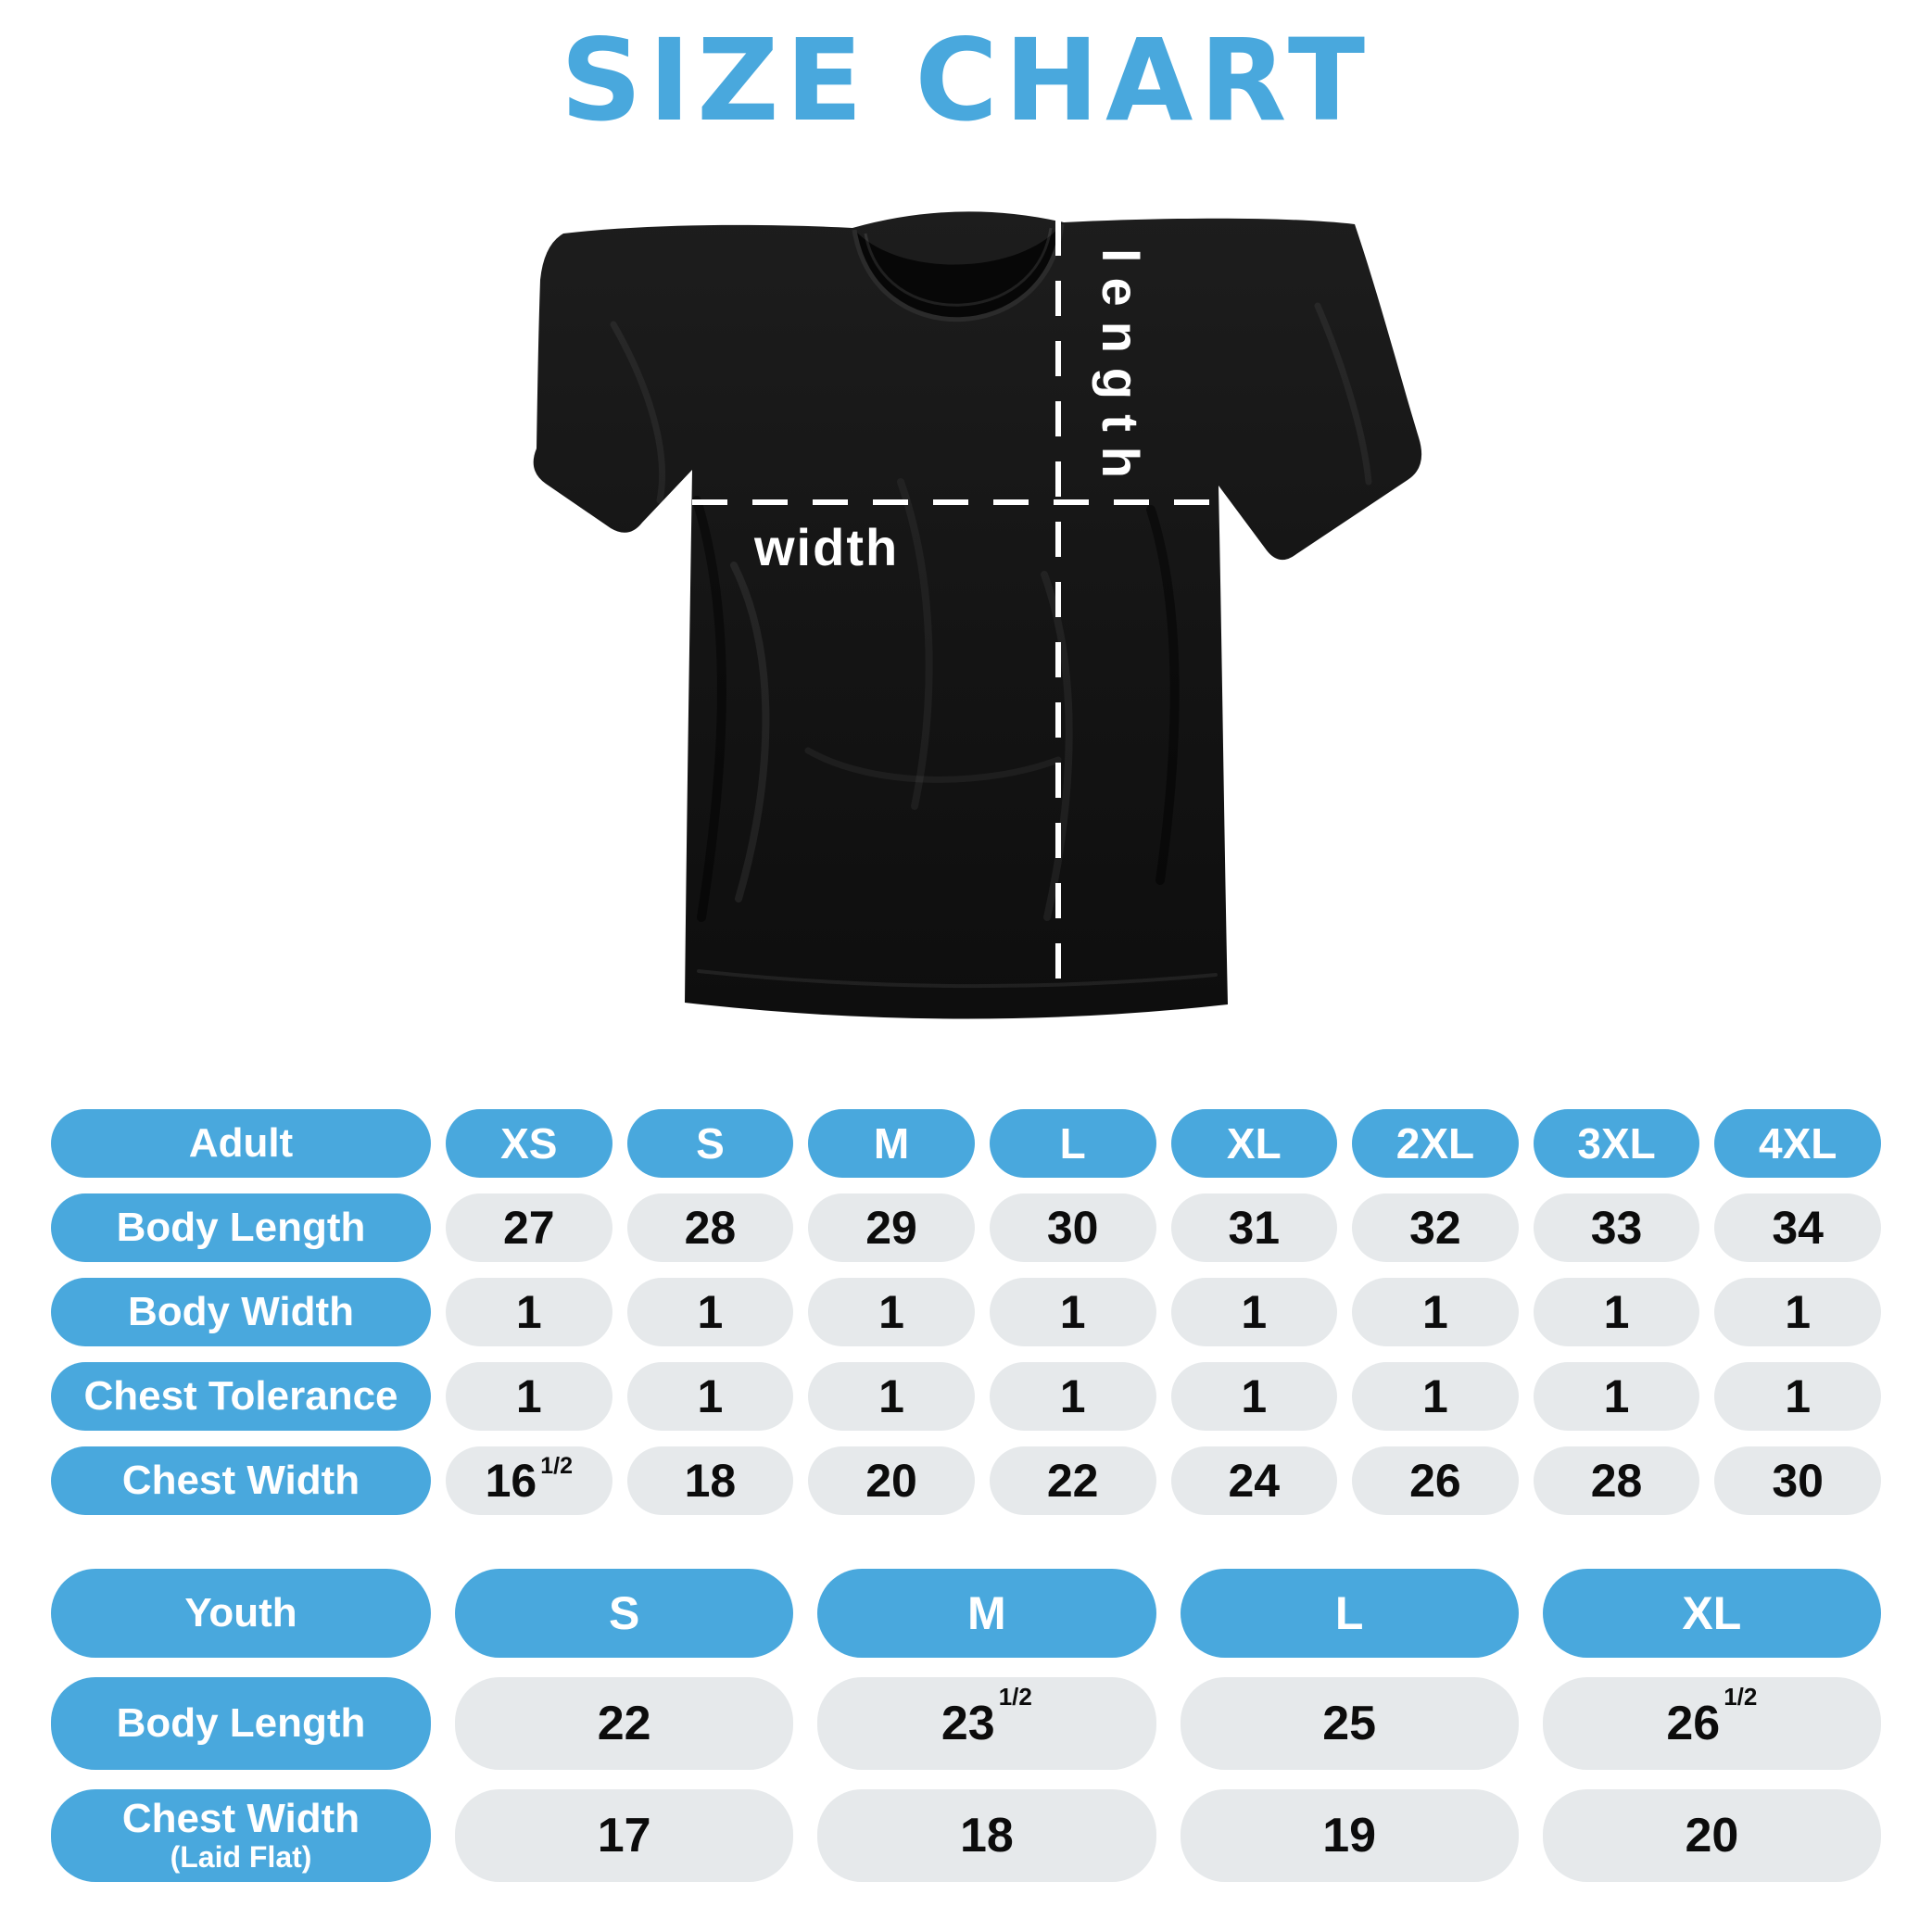  What do you see at coordinates (241, 1858) in the screenshot?
I see `row-label-line2: (Laid Flat)` at bounding box center [241, 1858].